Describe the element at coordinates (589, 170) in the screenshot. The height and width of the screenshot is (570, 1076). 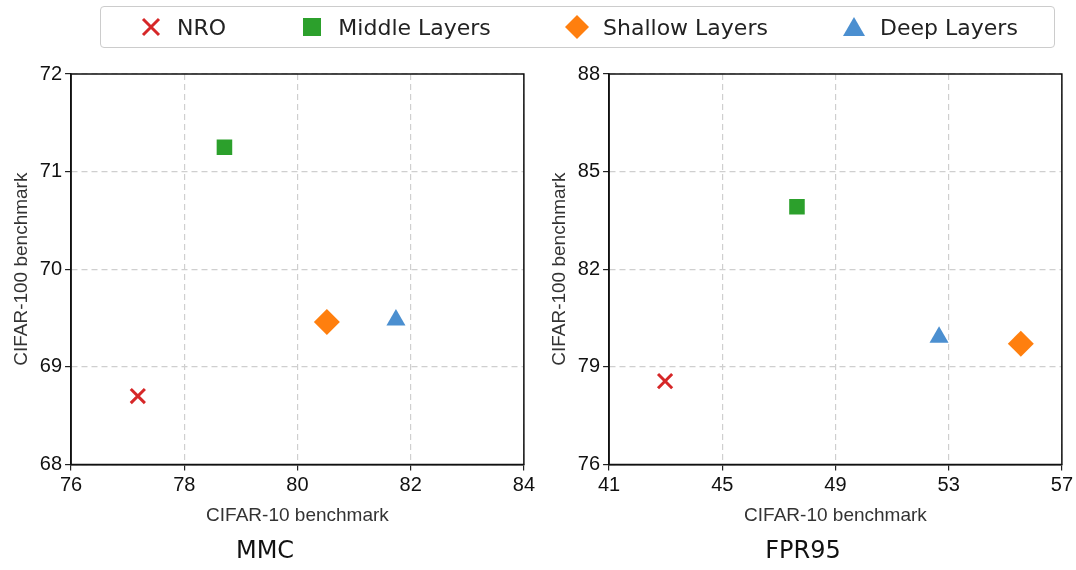
I see `y-tick-label: 85` at that location.